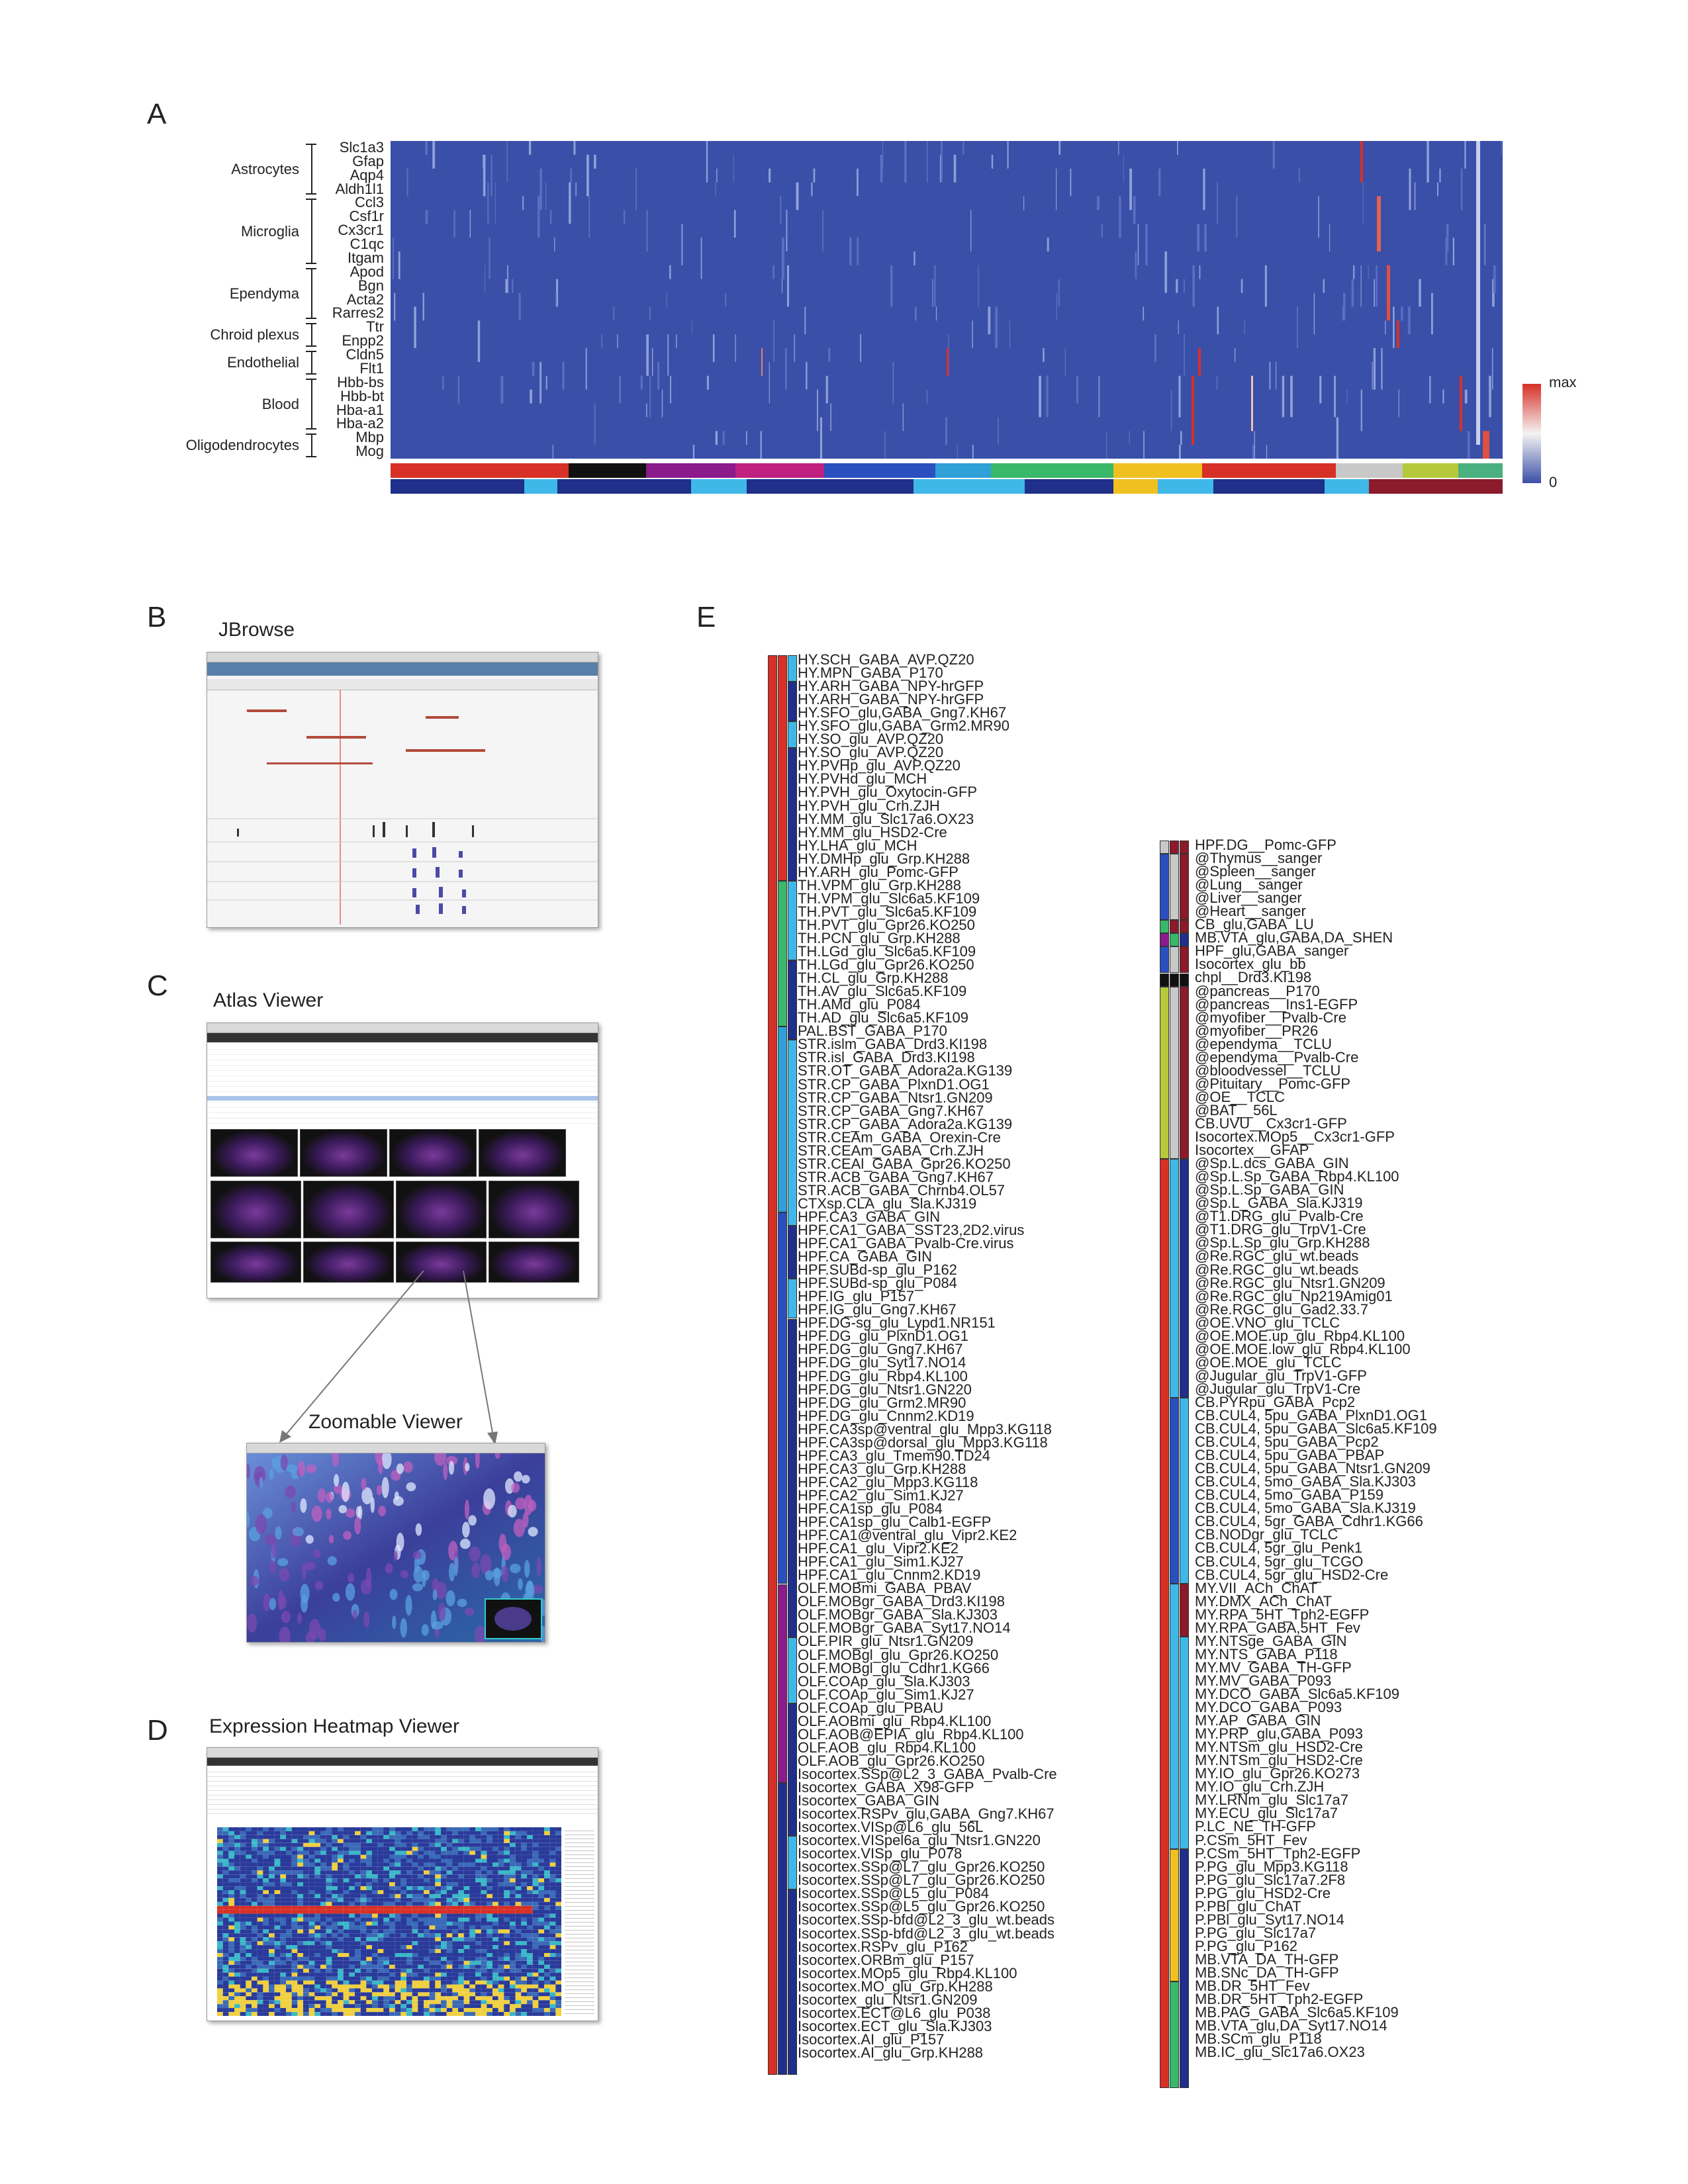 This screenshot has height=2184, width=1688. I want to click on highlight-line, so click(341, 808).